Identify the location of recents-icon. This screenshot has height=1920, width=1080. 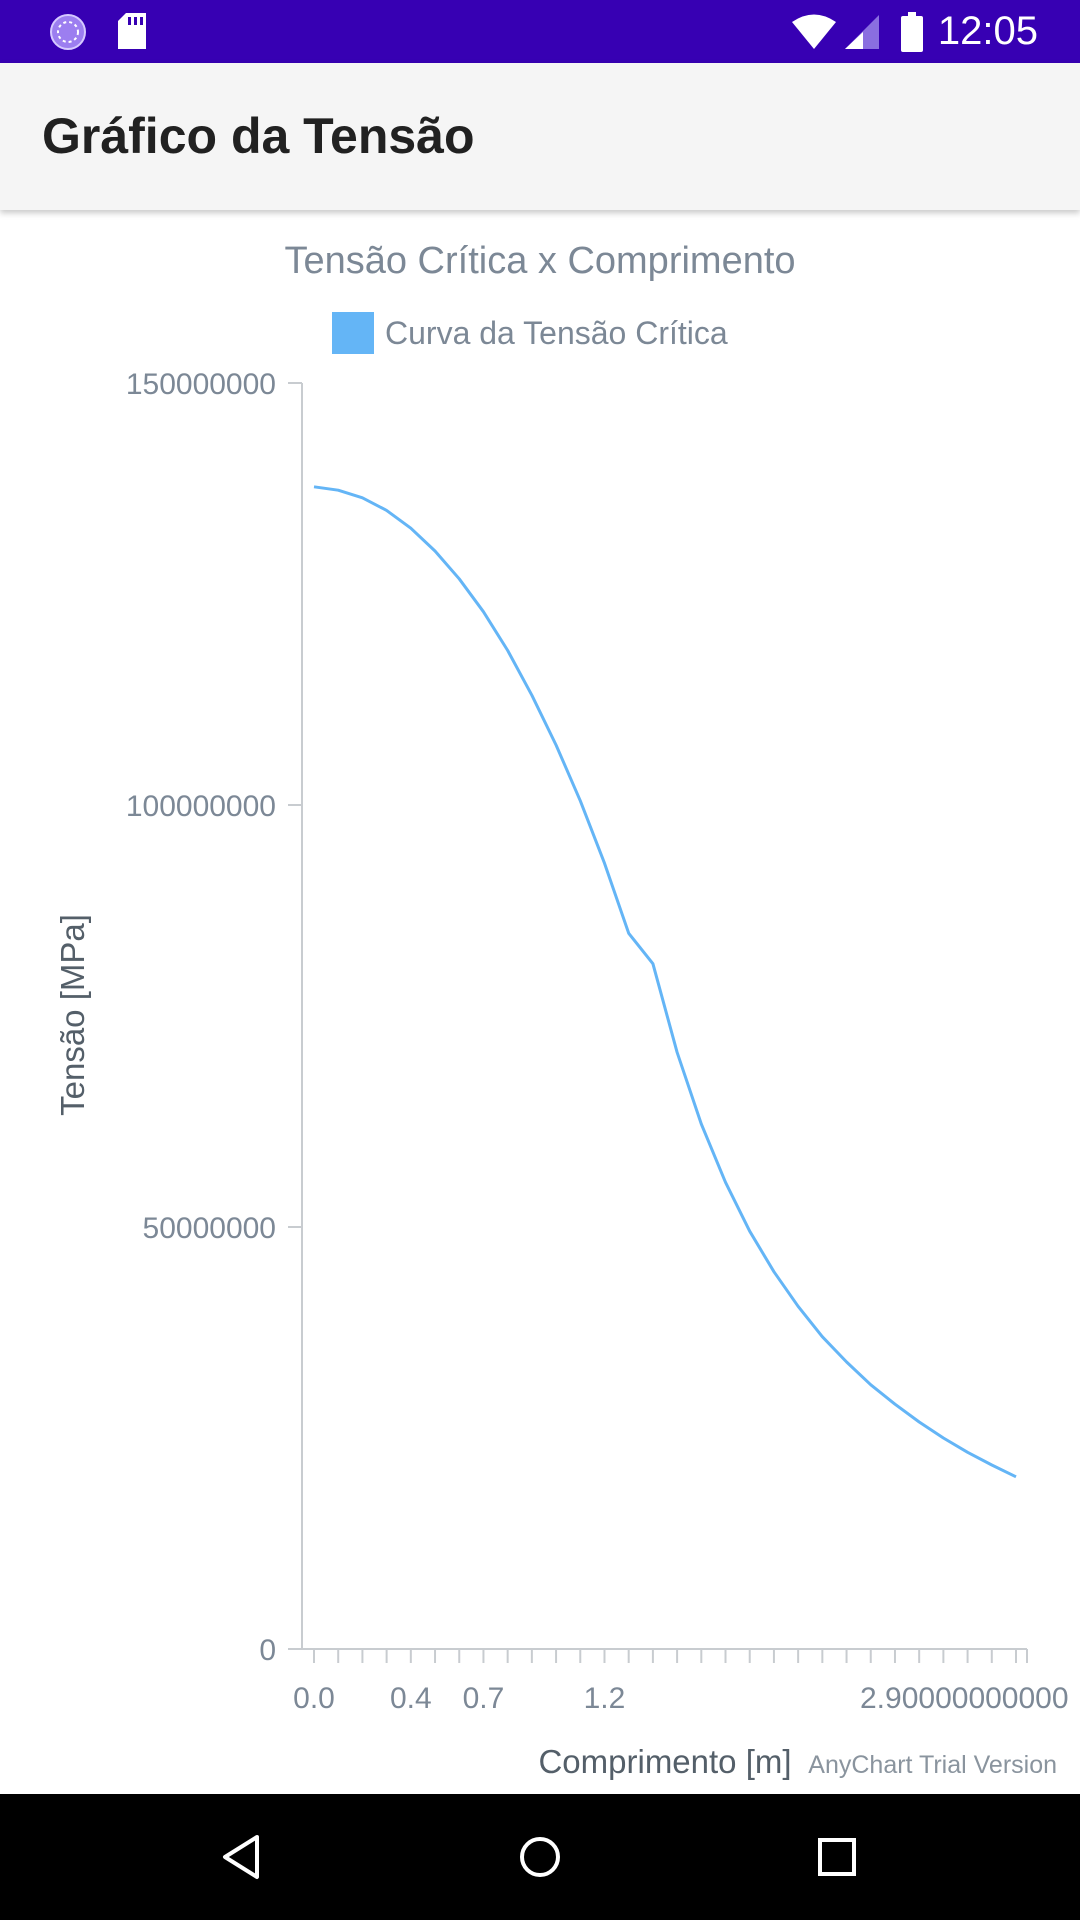
(837, 1857).